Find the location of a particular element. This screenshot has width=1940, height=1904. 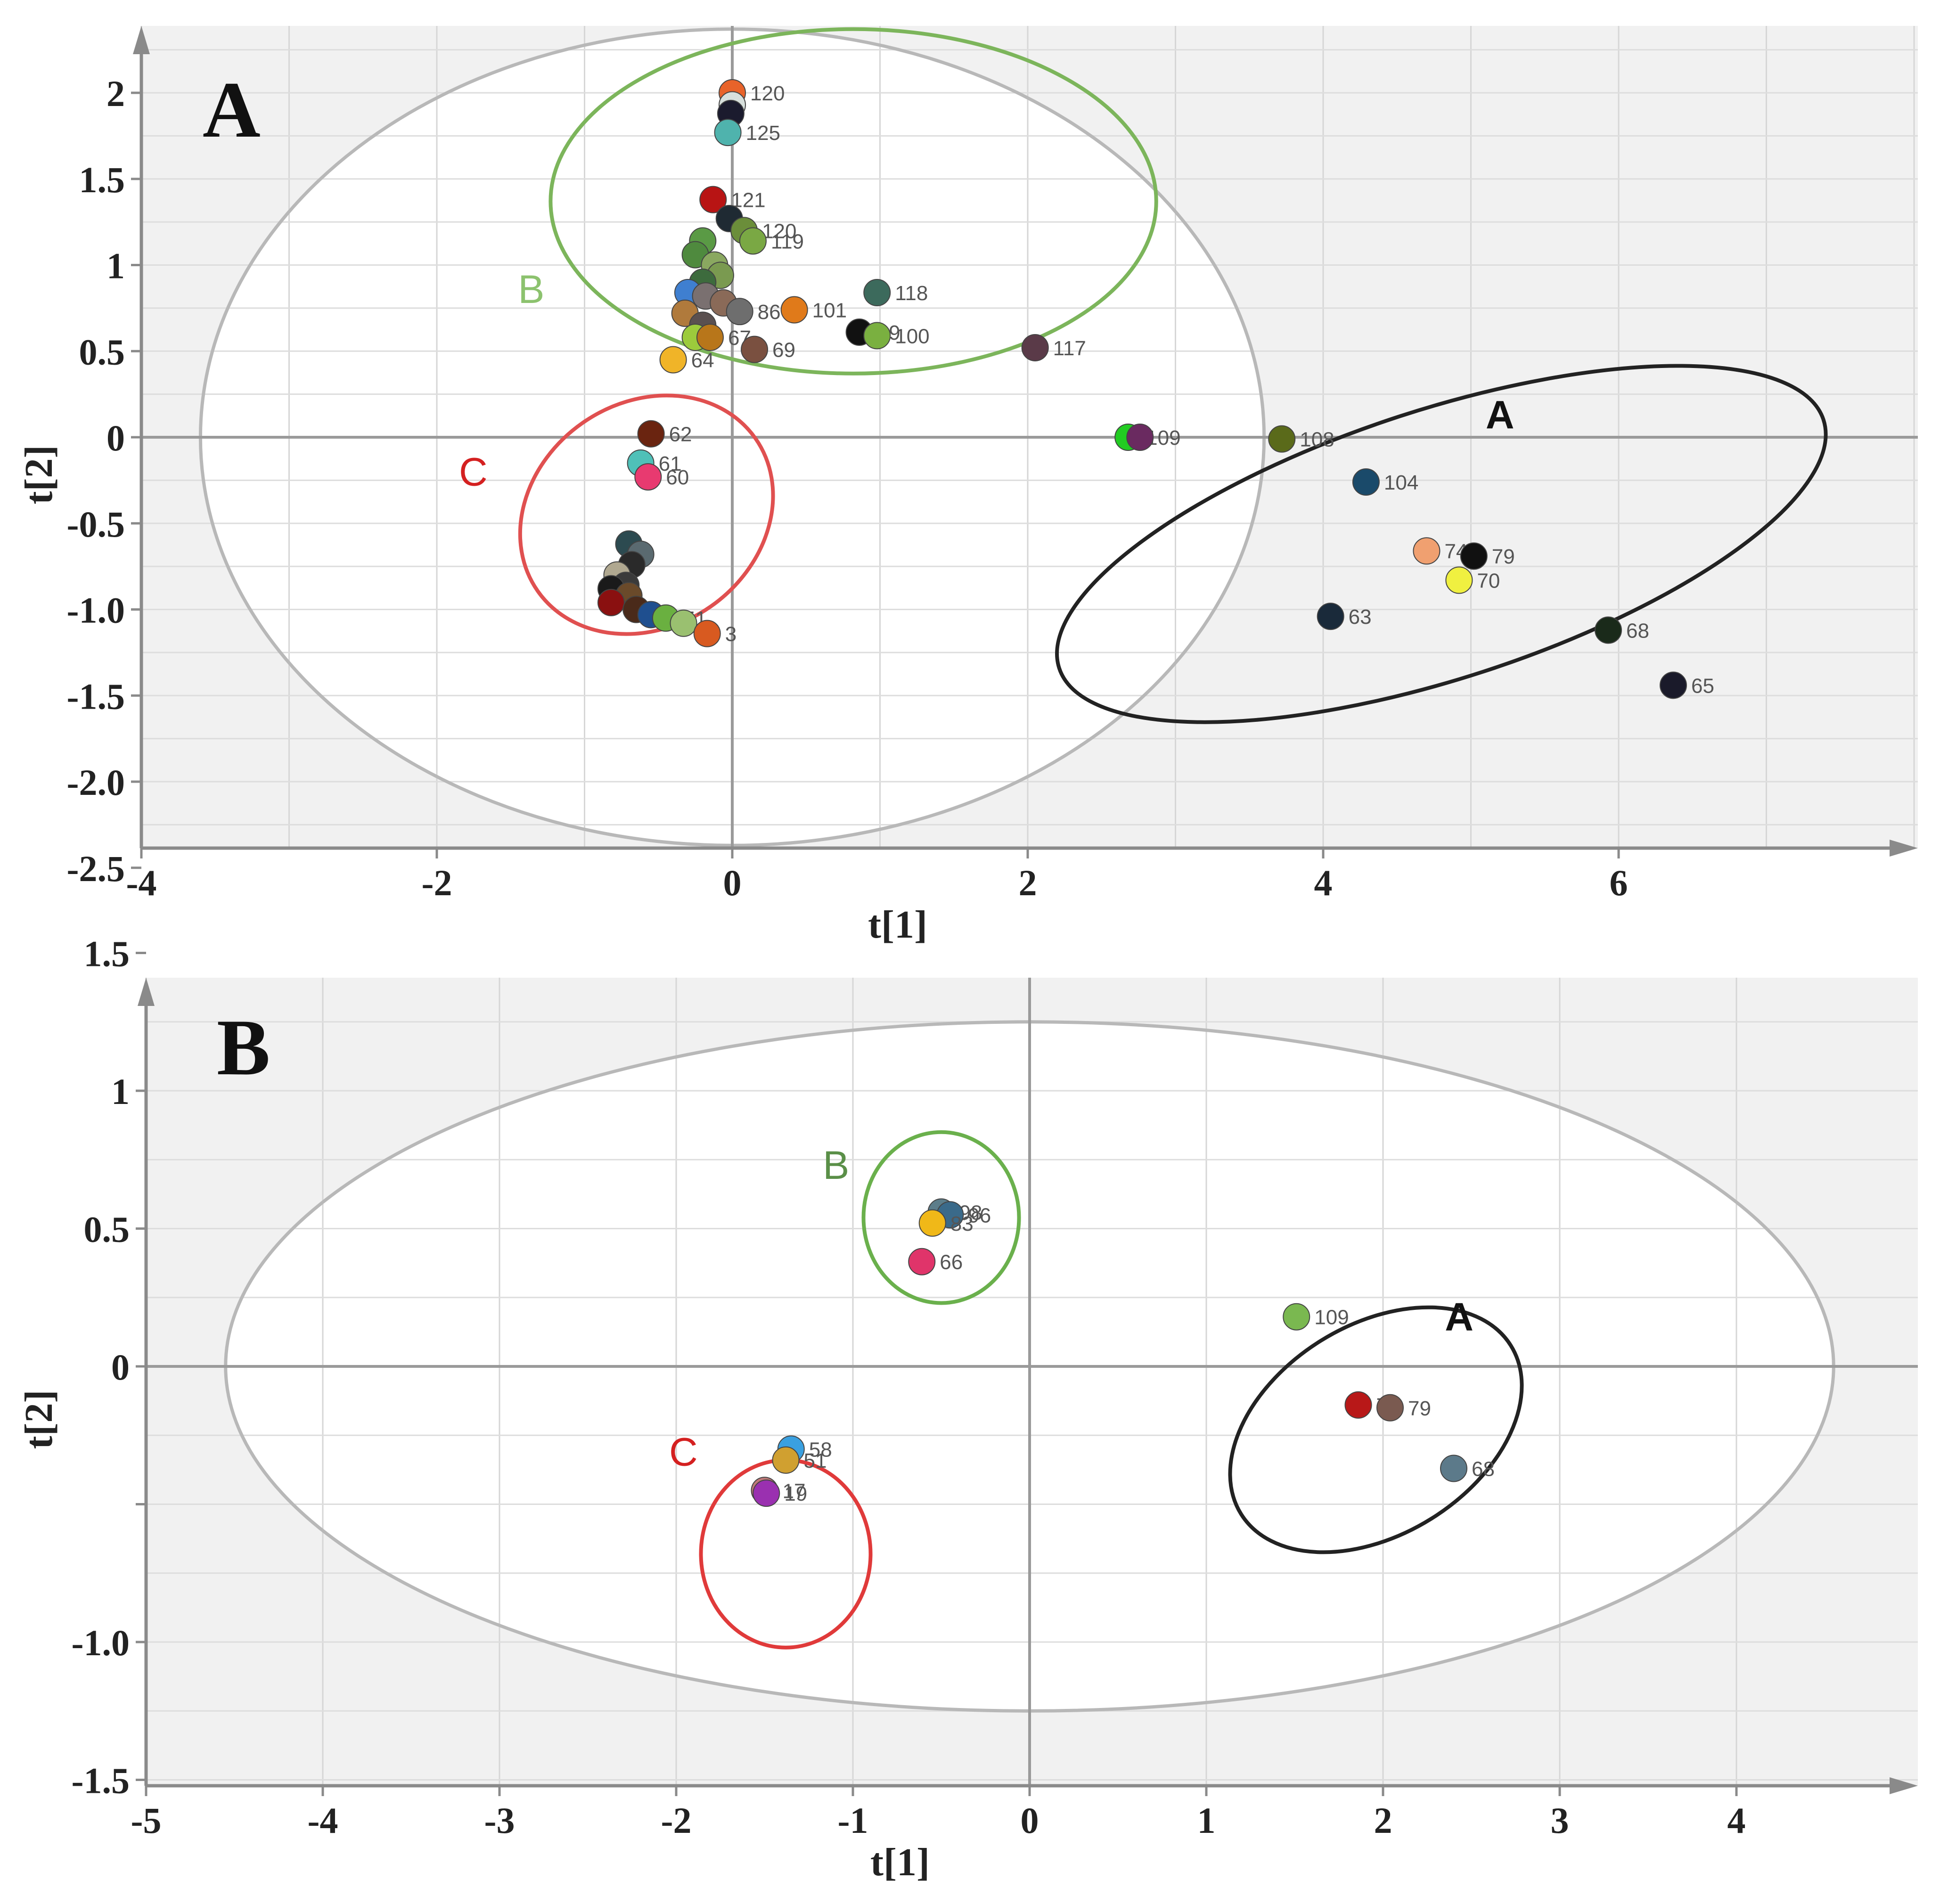

panel-b-point-label: 109 is located at coordinates (1331, 1317).